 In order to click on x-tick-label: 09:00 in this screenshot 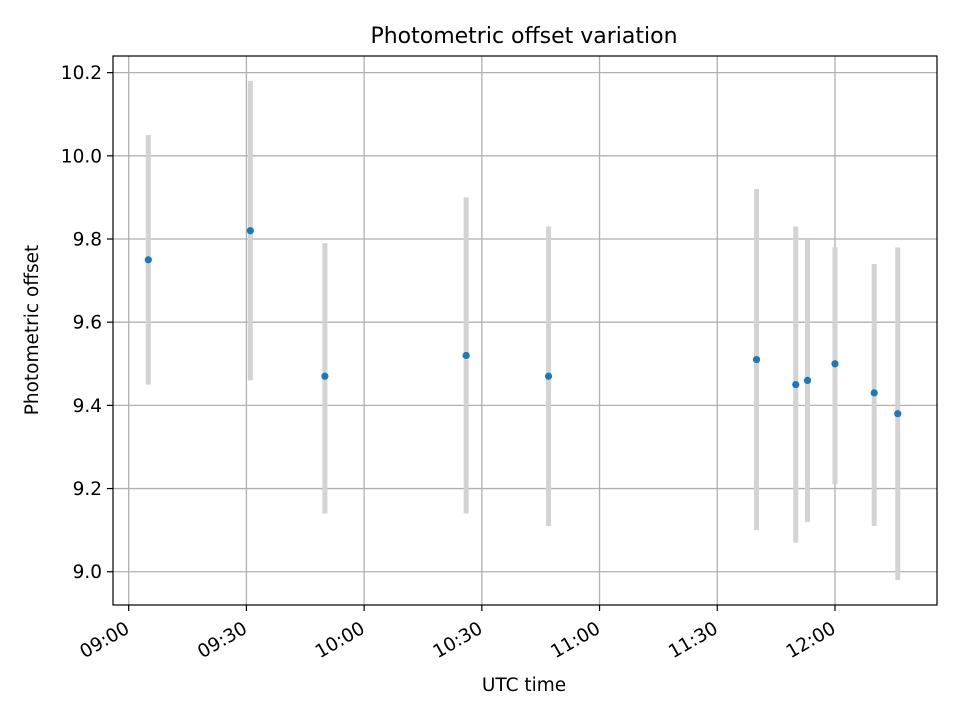, I will do `click(105, 640)`.